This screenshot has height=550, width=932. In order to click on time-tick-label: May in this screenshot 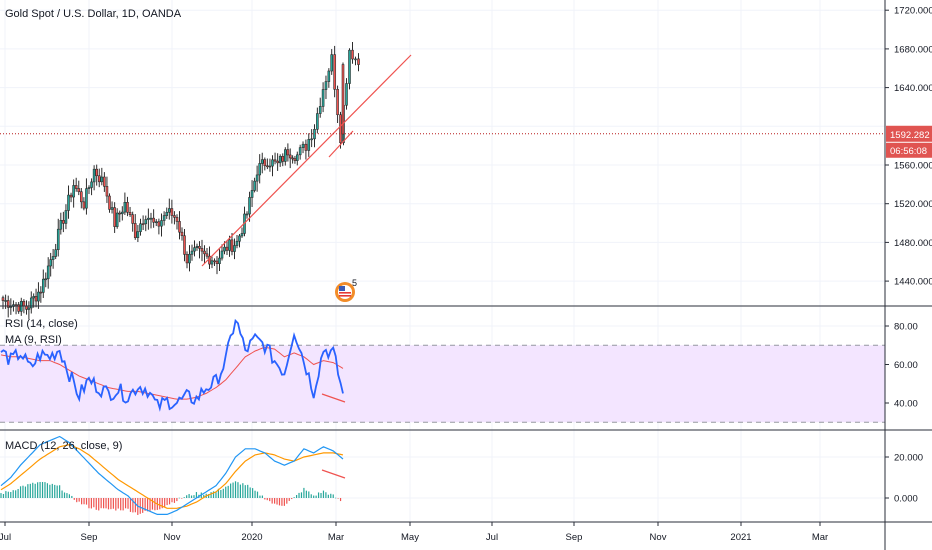, I will do `click(410, 537)`.